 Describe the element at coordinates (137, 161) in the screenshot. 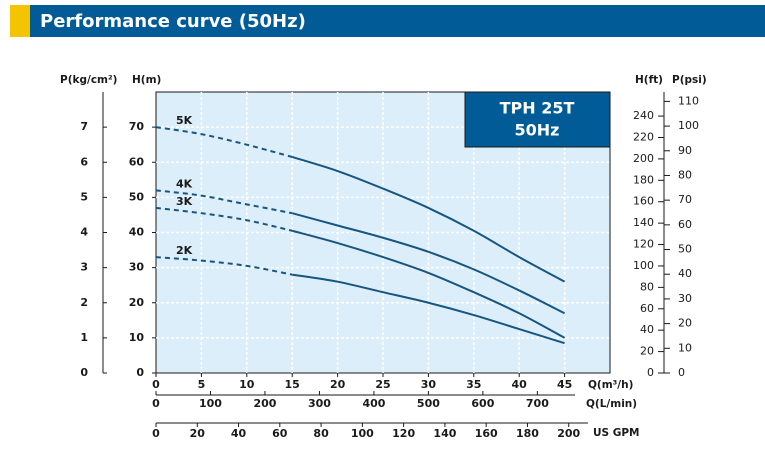

I see `y-tick-label: 60` at that location.